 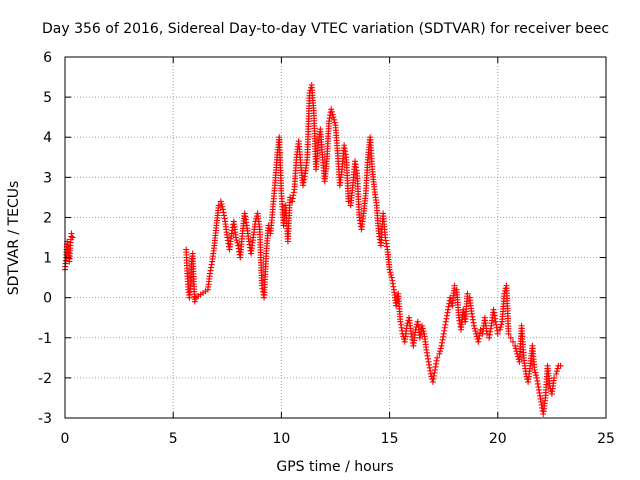 What do you see at coordinates (47, 299) in the screenshot?
I see `y-tick-label: 0` at bounding box center [47, 299].